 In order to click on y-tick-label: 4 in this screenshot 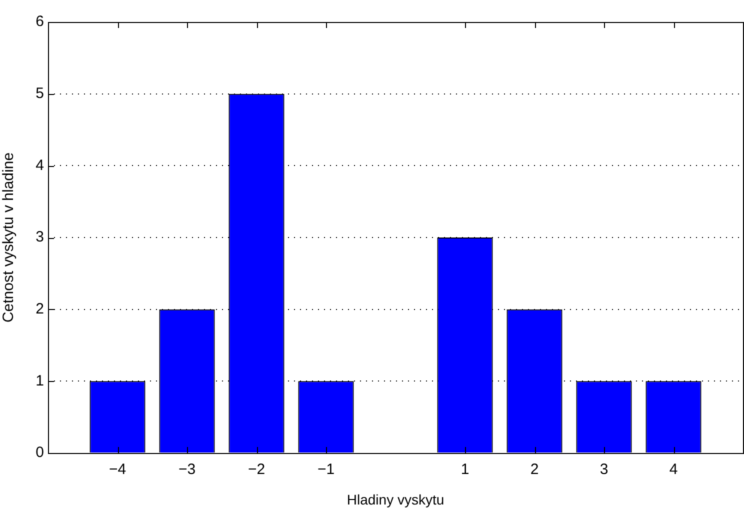, I will do `click(40, 165)`.